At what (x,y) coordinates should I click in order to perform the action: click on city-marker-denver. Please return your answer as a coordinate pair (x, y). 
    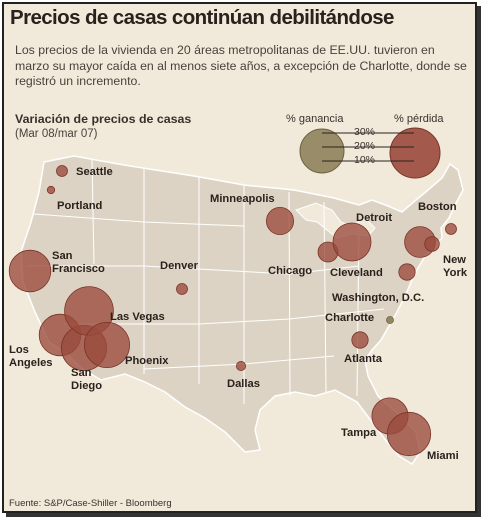
    Looking at the image, I should click on (182, 289).